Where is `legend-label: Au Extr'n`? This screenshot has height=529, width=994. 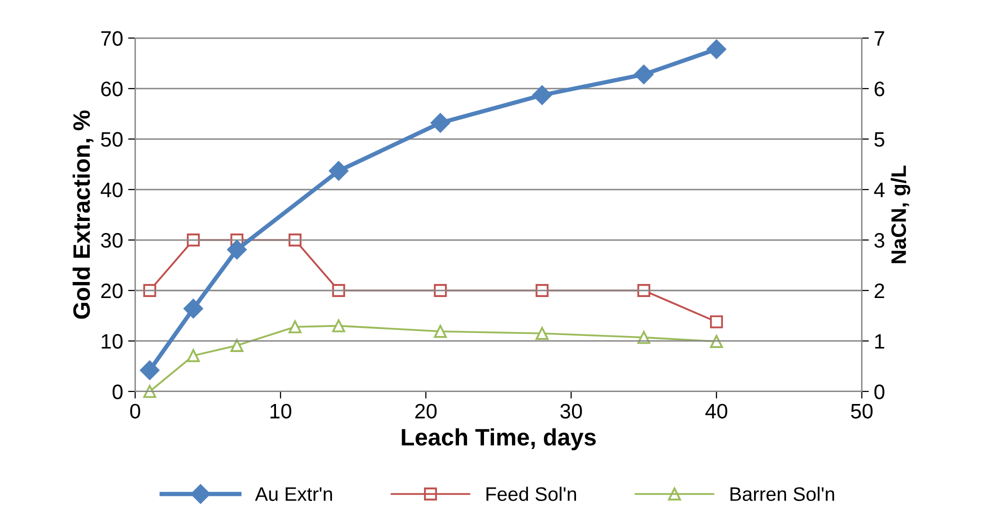 legend-label: Au Extr'n is located at coordinates (293, 494).